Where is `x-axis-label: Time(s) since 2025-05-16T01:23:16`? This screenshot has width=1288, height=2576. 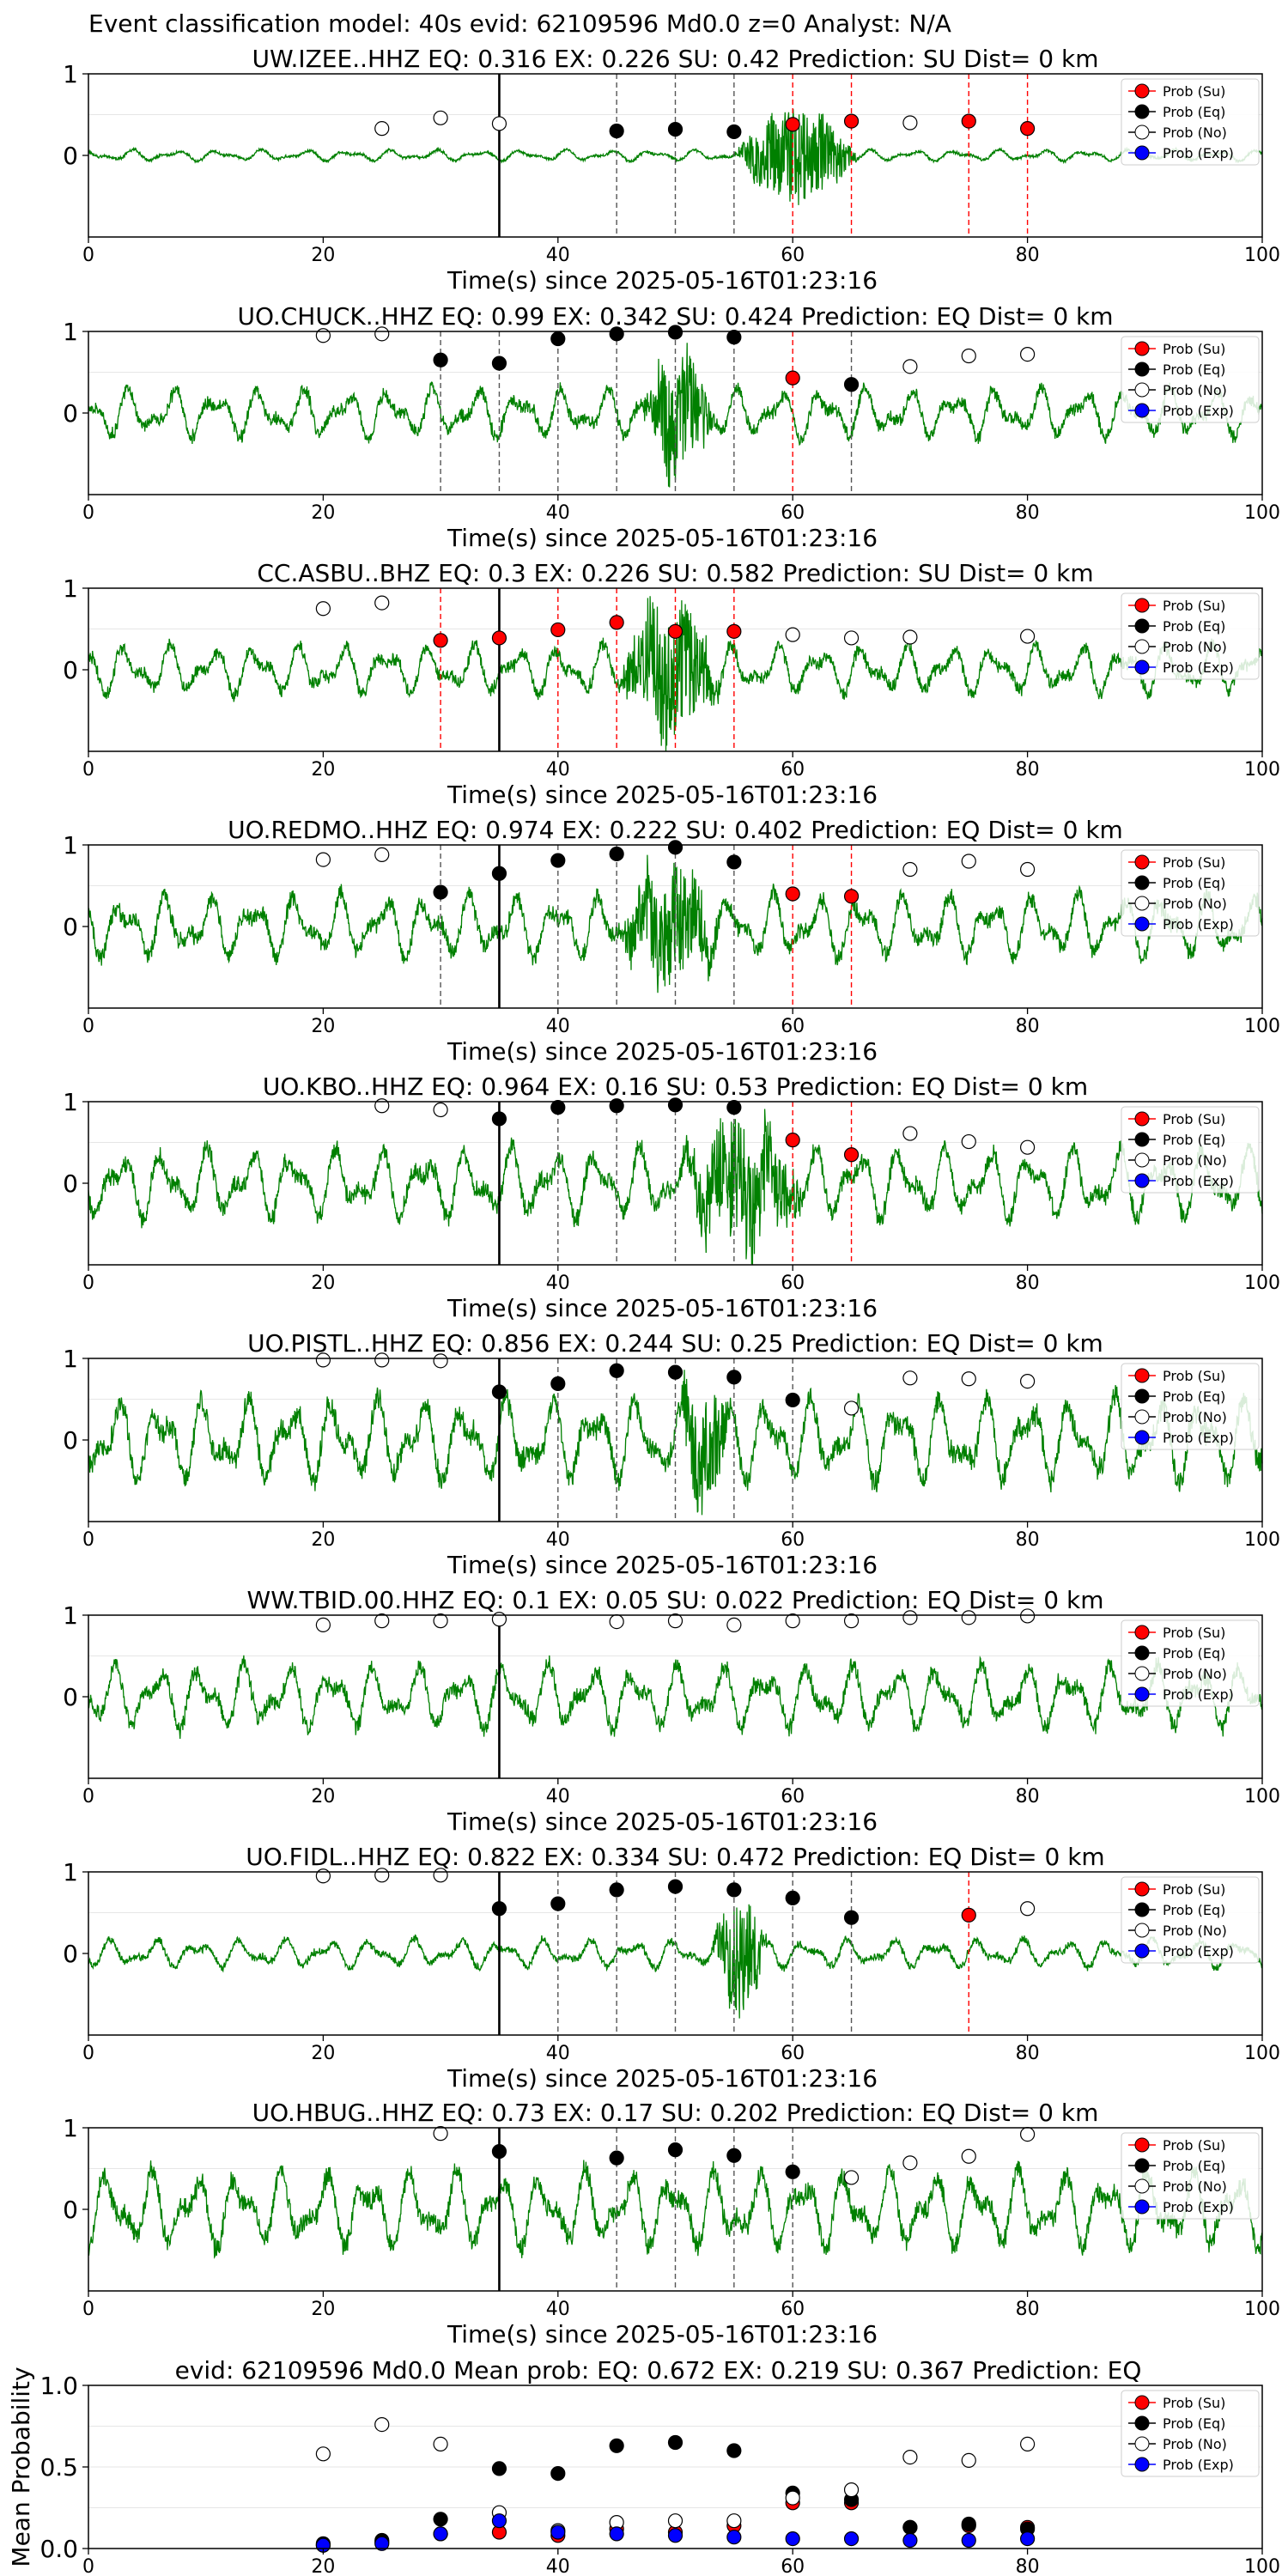 x-axis-label: Time(s) since 2025-05-16T01:23:16 is located at coordinates (662, 280).